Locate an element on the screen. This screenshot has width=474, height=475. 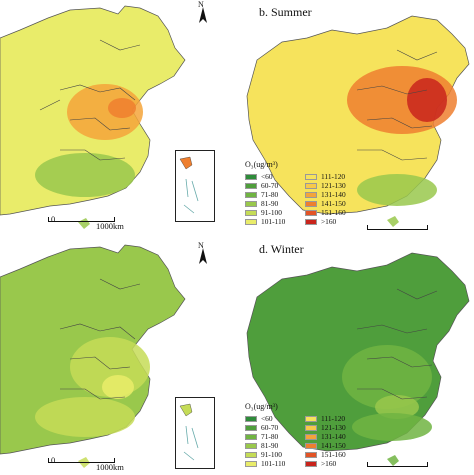
legend-label: 81-90 is located at coordinates (270, 203).